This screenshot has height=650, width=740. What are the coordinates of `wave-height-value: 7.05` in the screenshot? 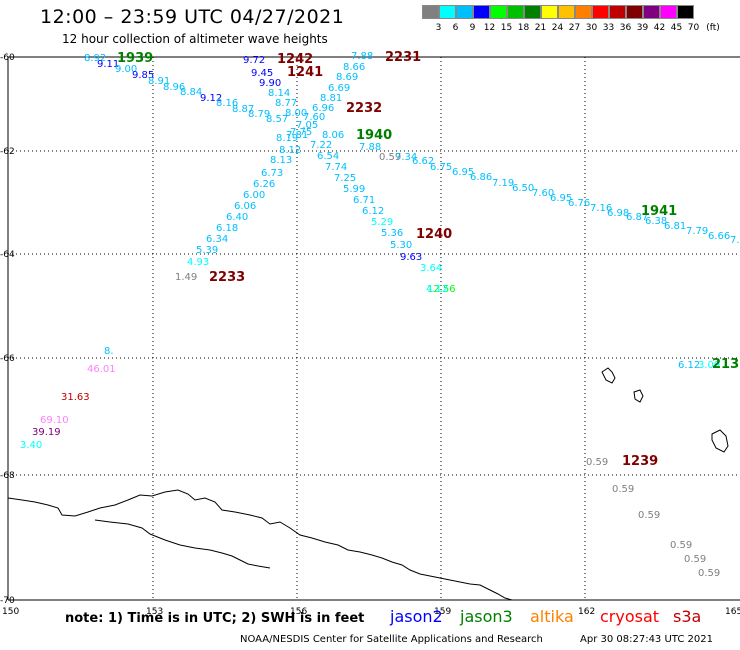 It's located at (307, 125).